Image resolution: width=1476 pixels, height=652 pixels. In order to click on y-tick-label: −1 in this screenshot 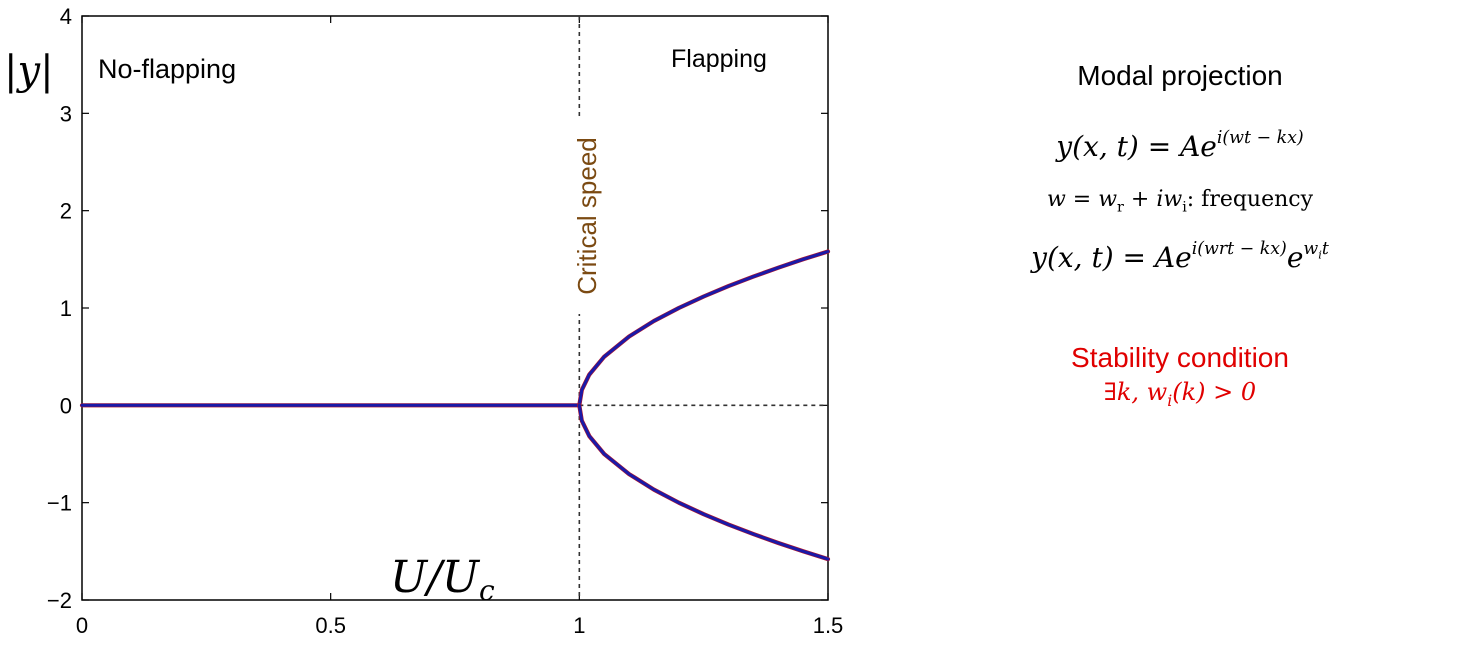, I will do `click(59, 503)`.